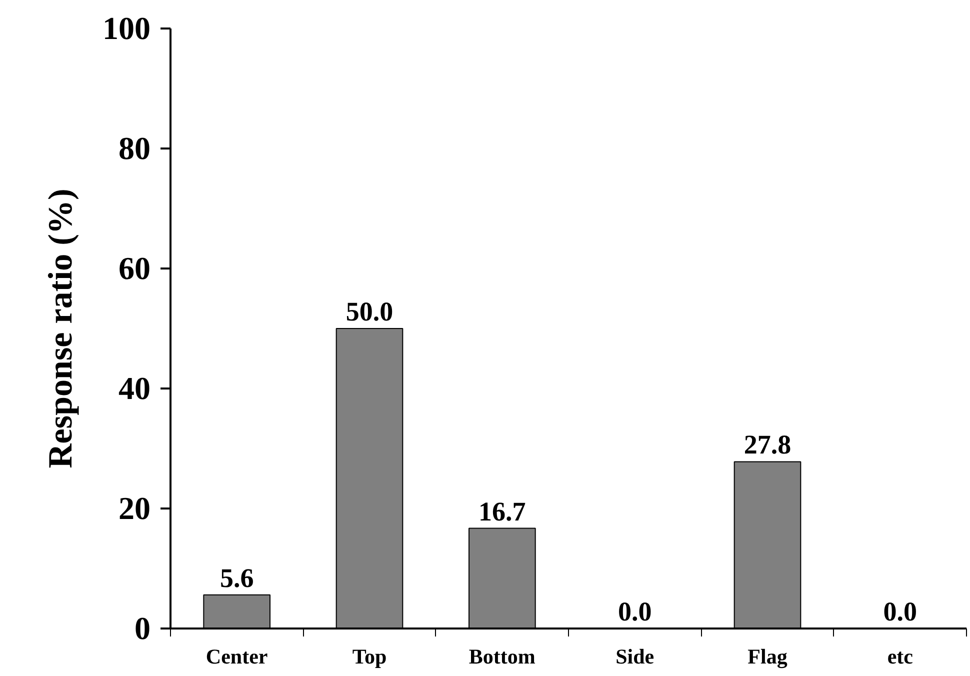 The height and width of the screenshot is (676, 970). I want to click on data-label: 50.0, so click(370, 311).